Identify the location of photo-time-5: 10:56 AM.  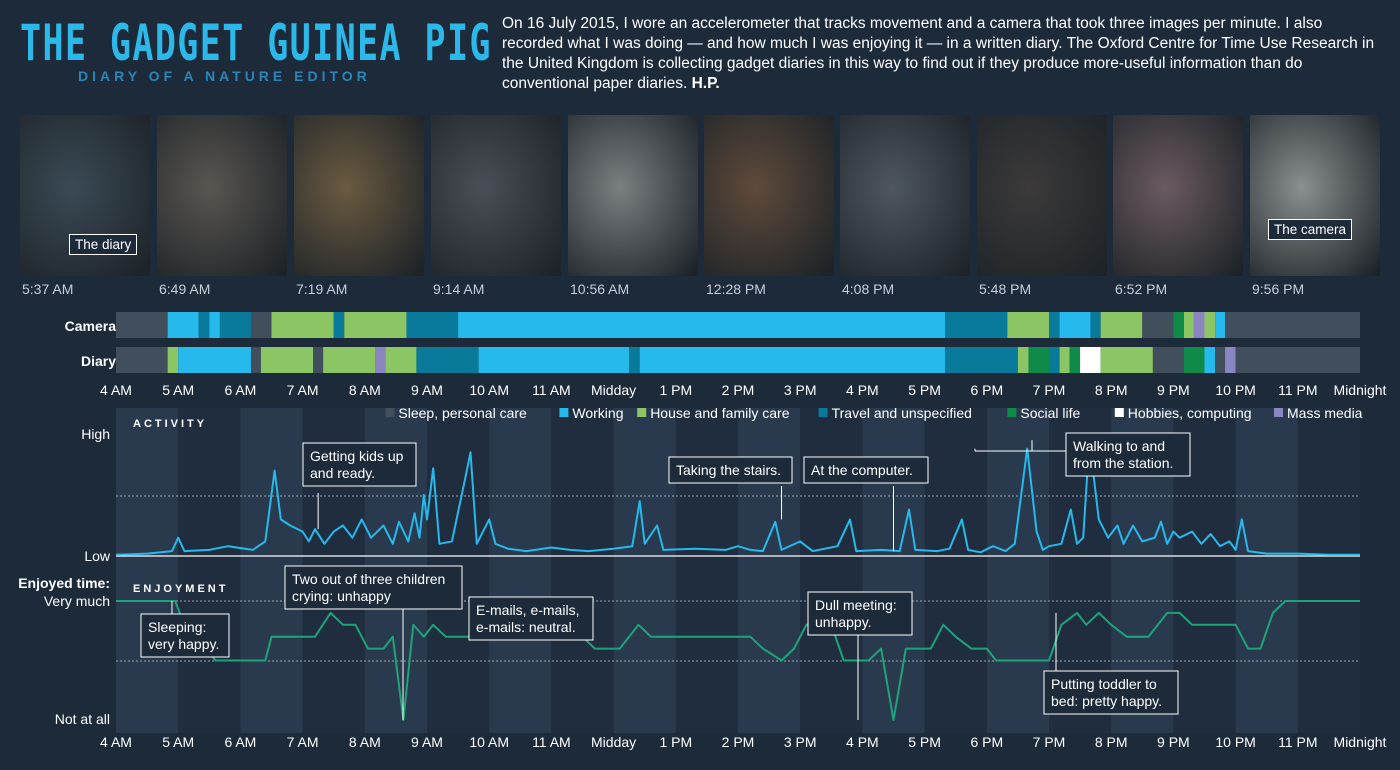
(600, 289).